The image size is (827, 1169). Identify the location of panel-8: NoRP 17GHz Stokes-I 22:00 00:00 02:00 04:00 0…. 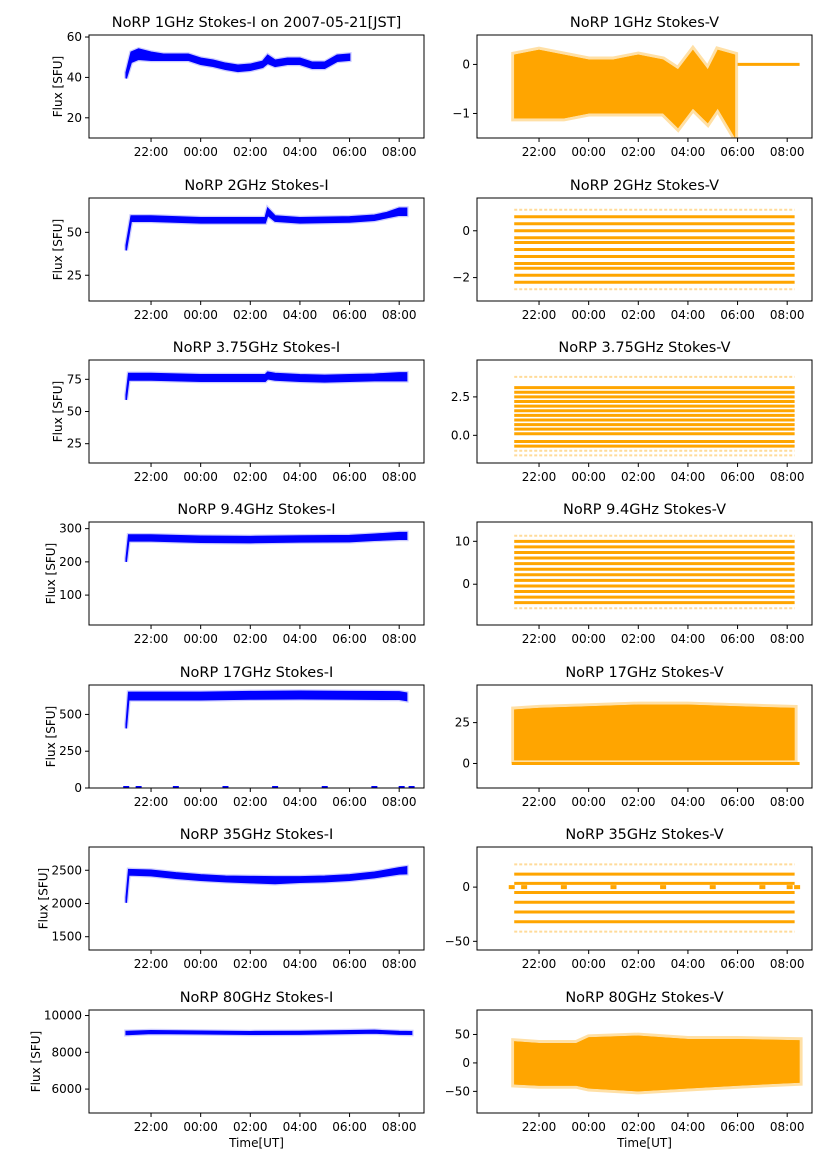
(234, 737).